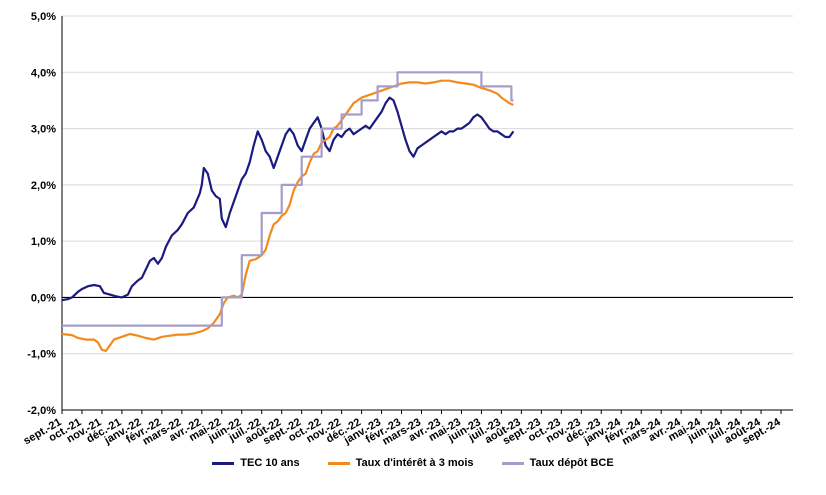 The width and height of the screenshot is (826, 495). I want to click on legend-swatch-tec, so click(223, 463).